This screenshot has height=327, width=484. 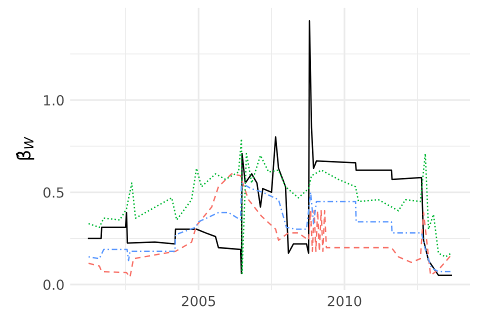 I want to click on y-tick-label: 0.0, so click(x=53, y=284).